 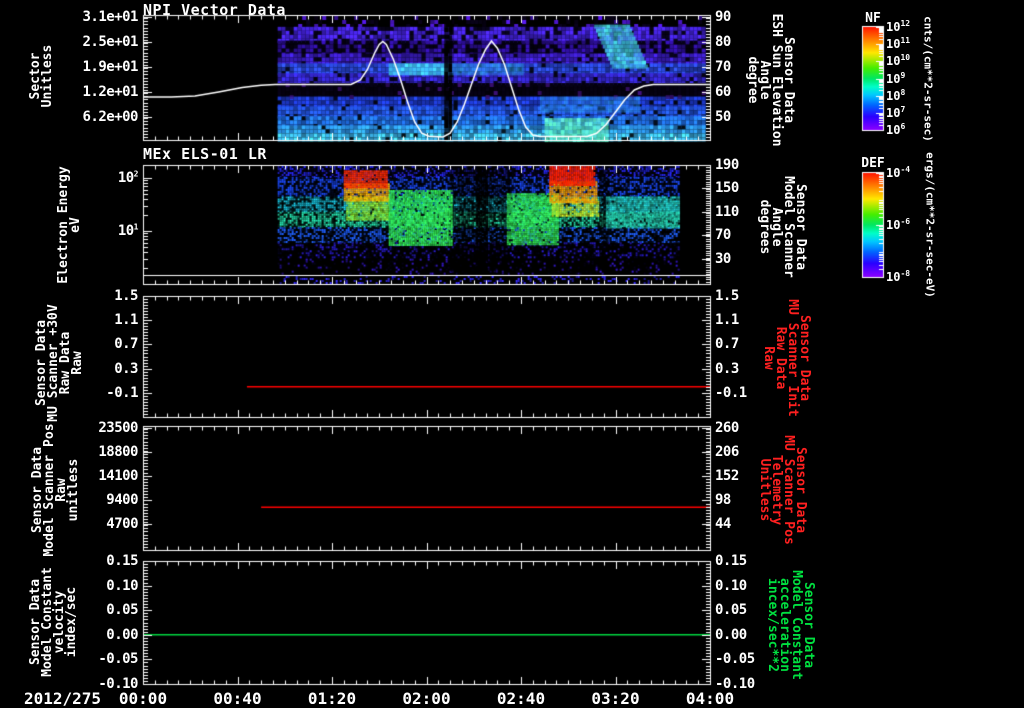 I want to click on y-tick-label-right: 190, so click(x=727, y=165).